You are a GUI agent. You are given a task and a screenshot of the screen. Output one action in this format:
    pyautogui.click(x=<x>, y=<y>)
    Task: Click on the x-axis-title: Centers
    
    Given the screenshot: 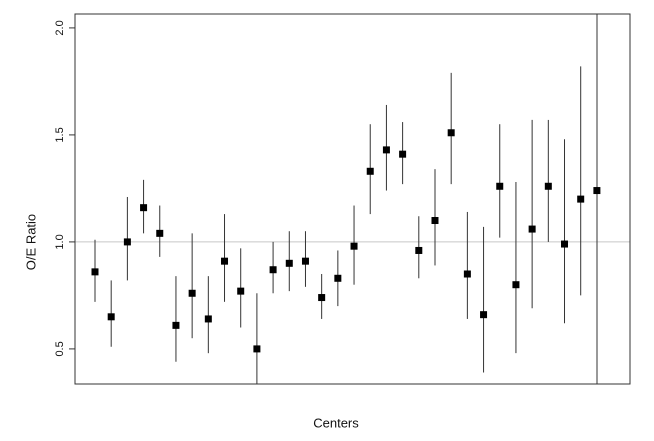 What is the action you would take?
    pyautogui.click(x=336, y=422)
    